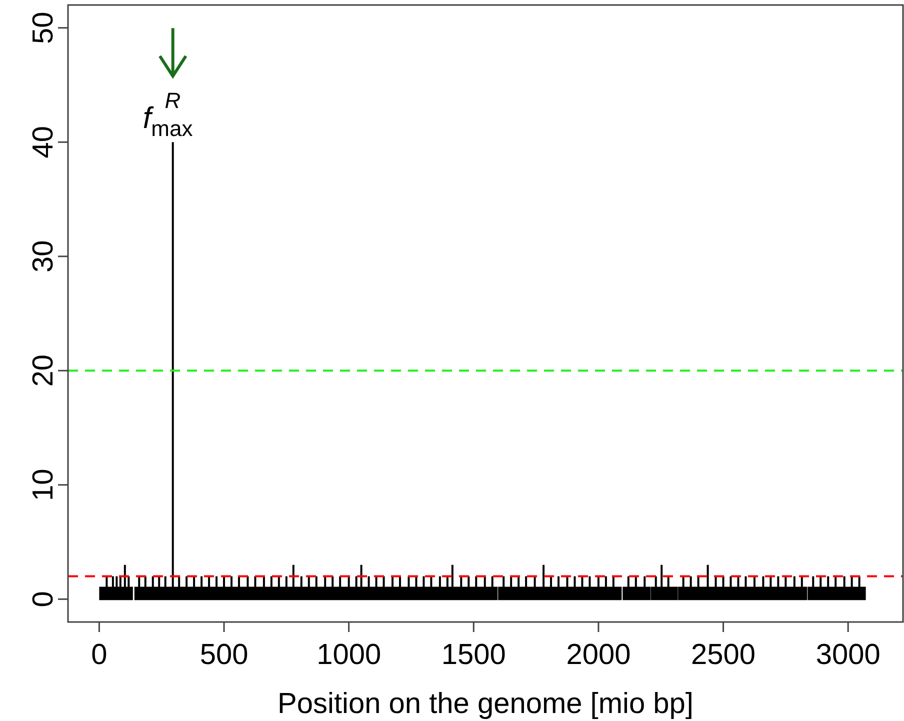 This screenshot has width=904, height=721. What do you see at coordinates (43, 599) in the screenshot?
I see `y-tick-label: 0` at bounding box center [43, 599].